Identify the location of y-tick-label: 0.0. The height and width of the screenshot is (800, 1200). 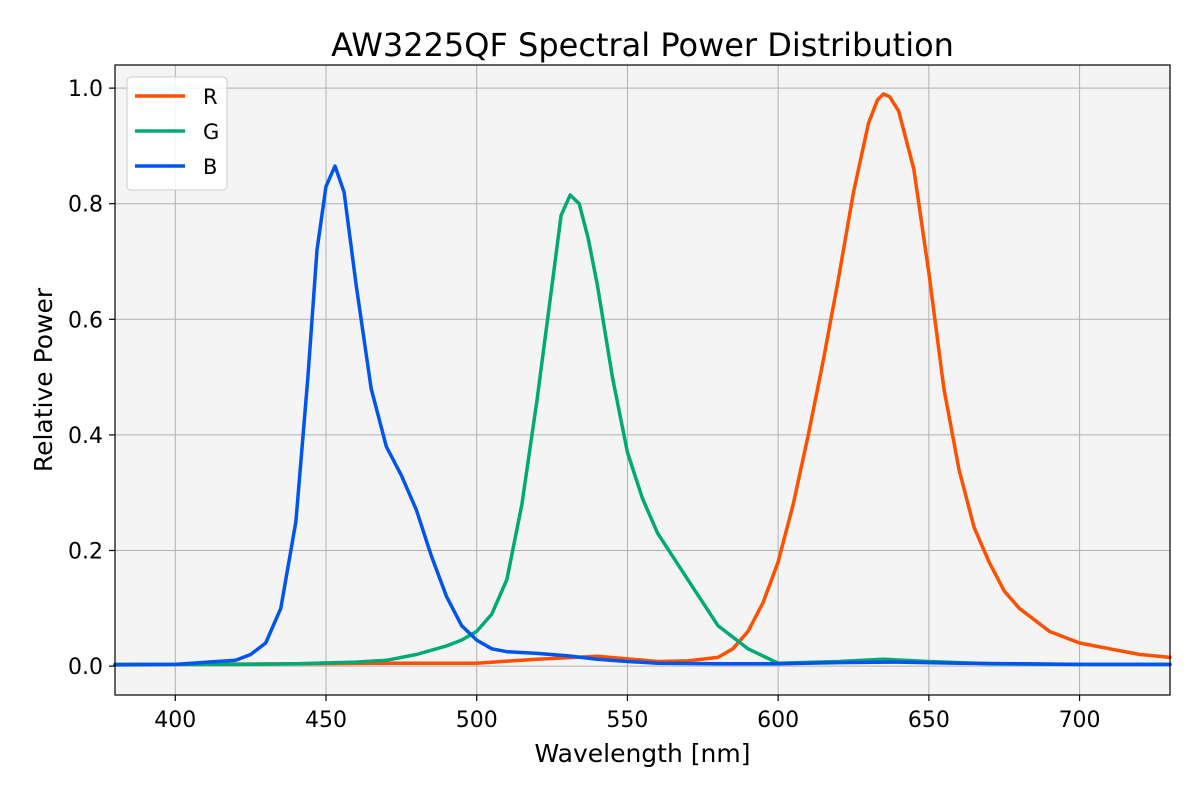
(85, 667).